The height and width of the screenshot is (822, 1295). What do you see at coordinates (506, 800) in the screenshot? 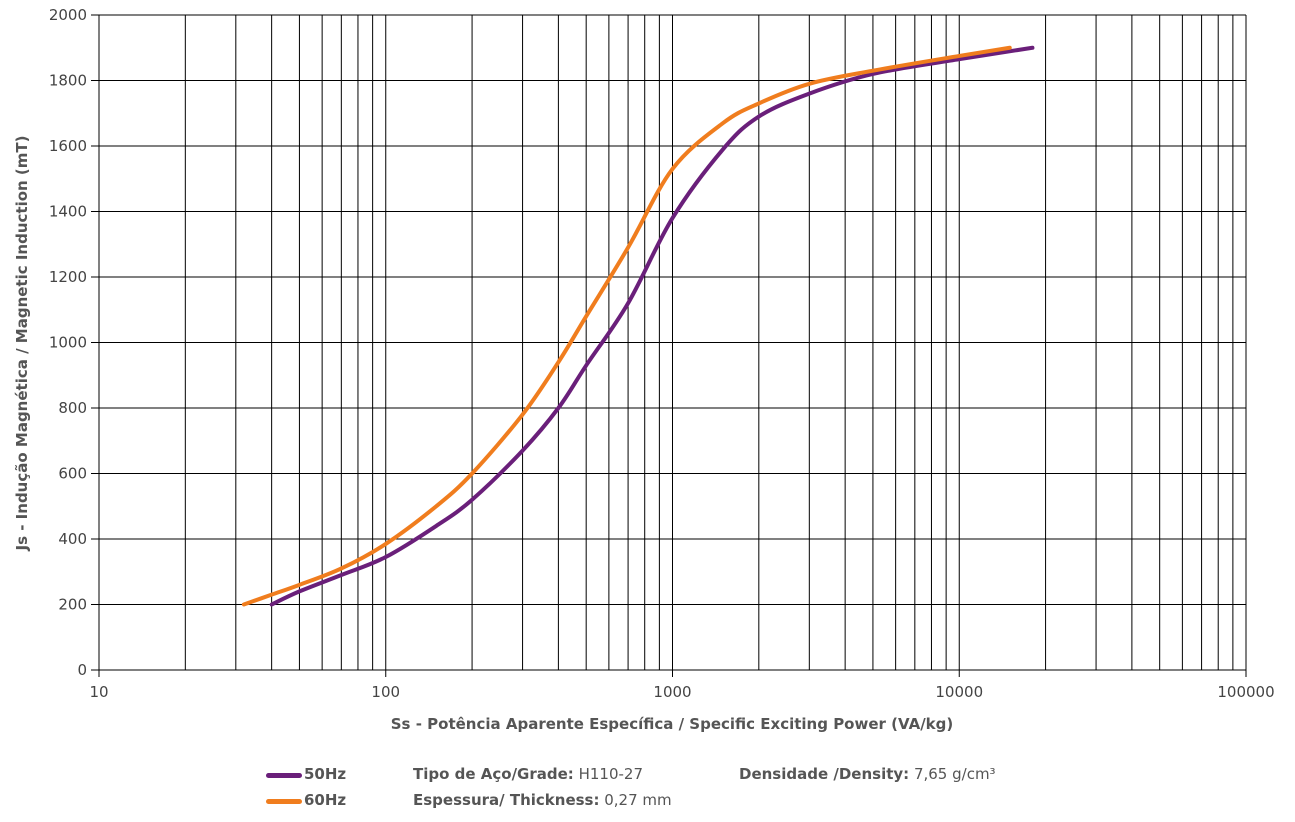
I see `thickness-label: Espessura/ Thickness:` at bounding box center [506, 800].